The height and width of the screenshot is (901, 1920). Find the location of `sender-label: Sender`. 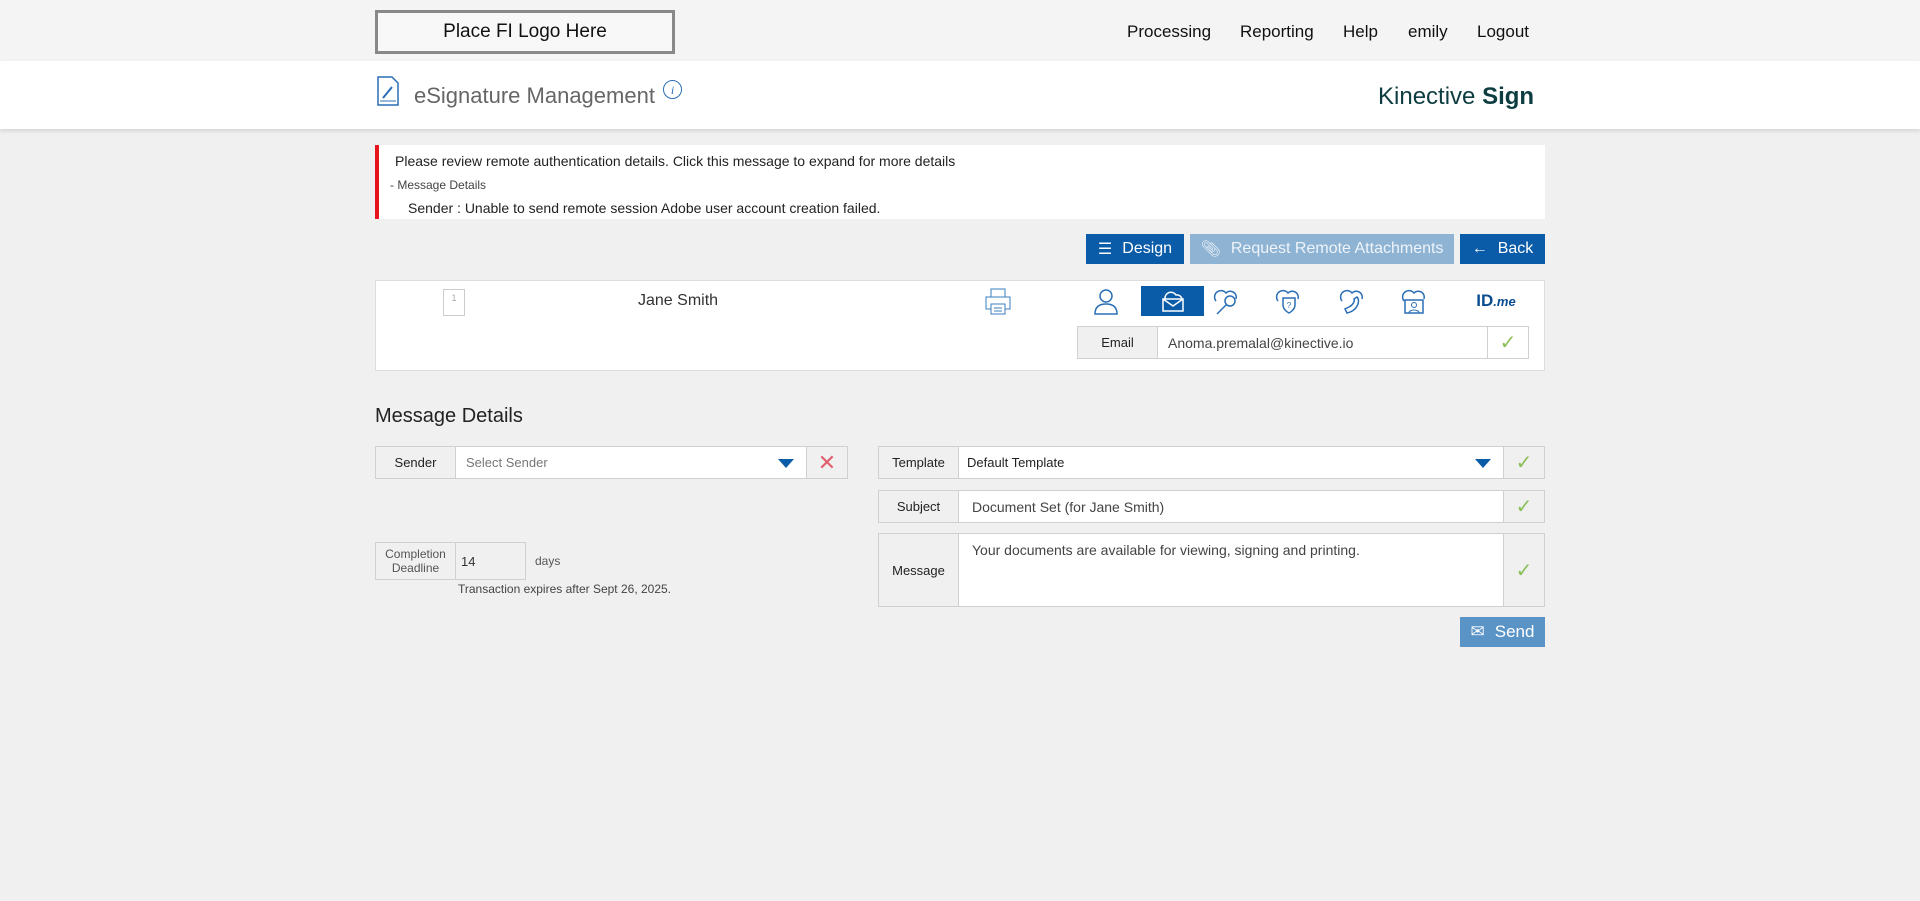

sender-label: Sender is located at coordinates (415, 462).